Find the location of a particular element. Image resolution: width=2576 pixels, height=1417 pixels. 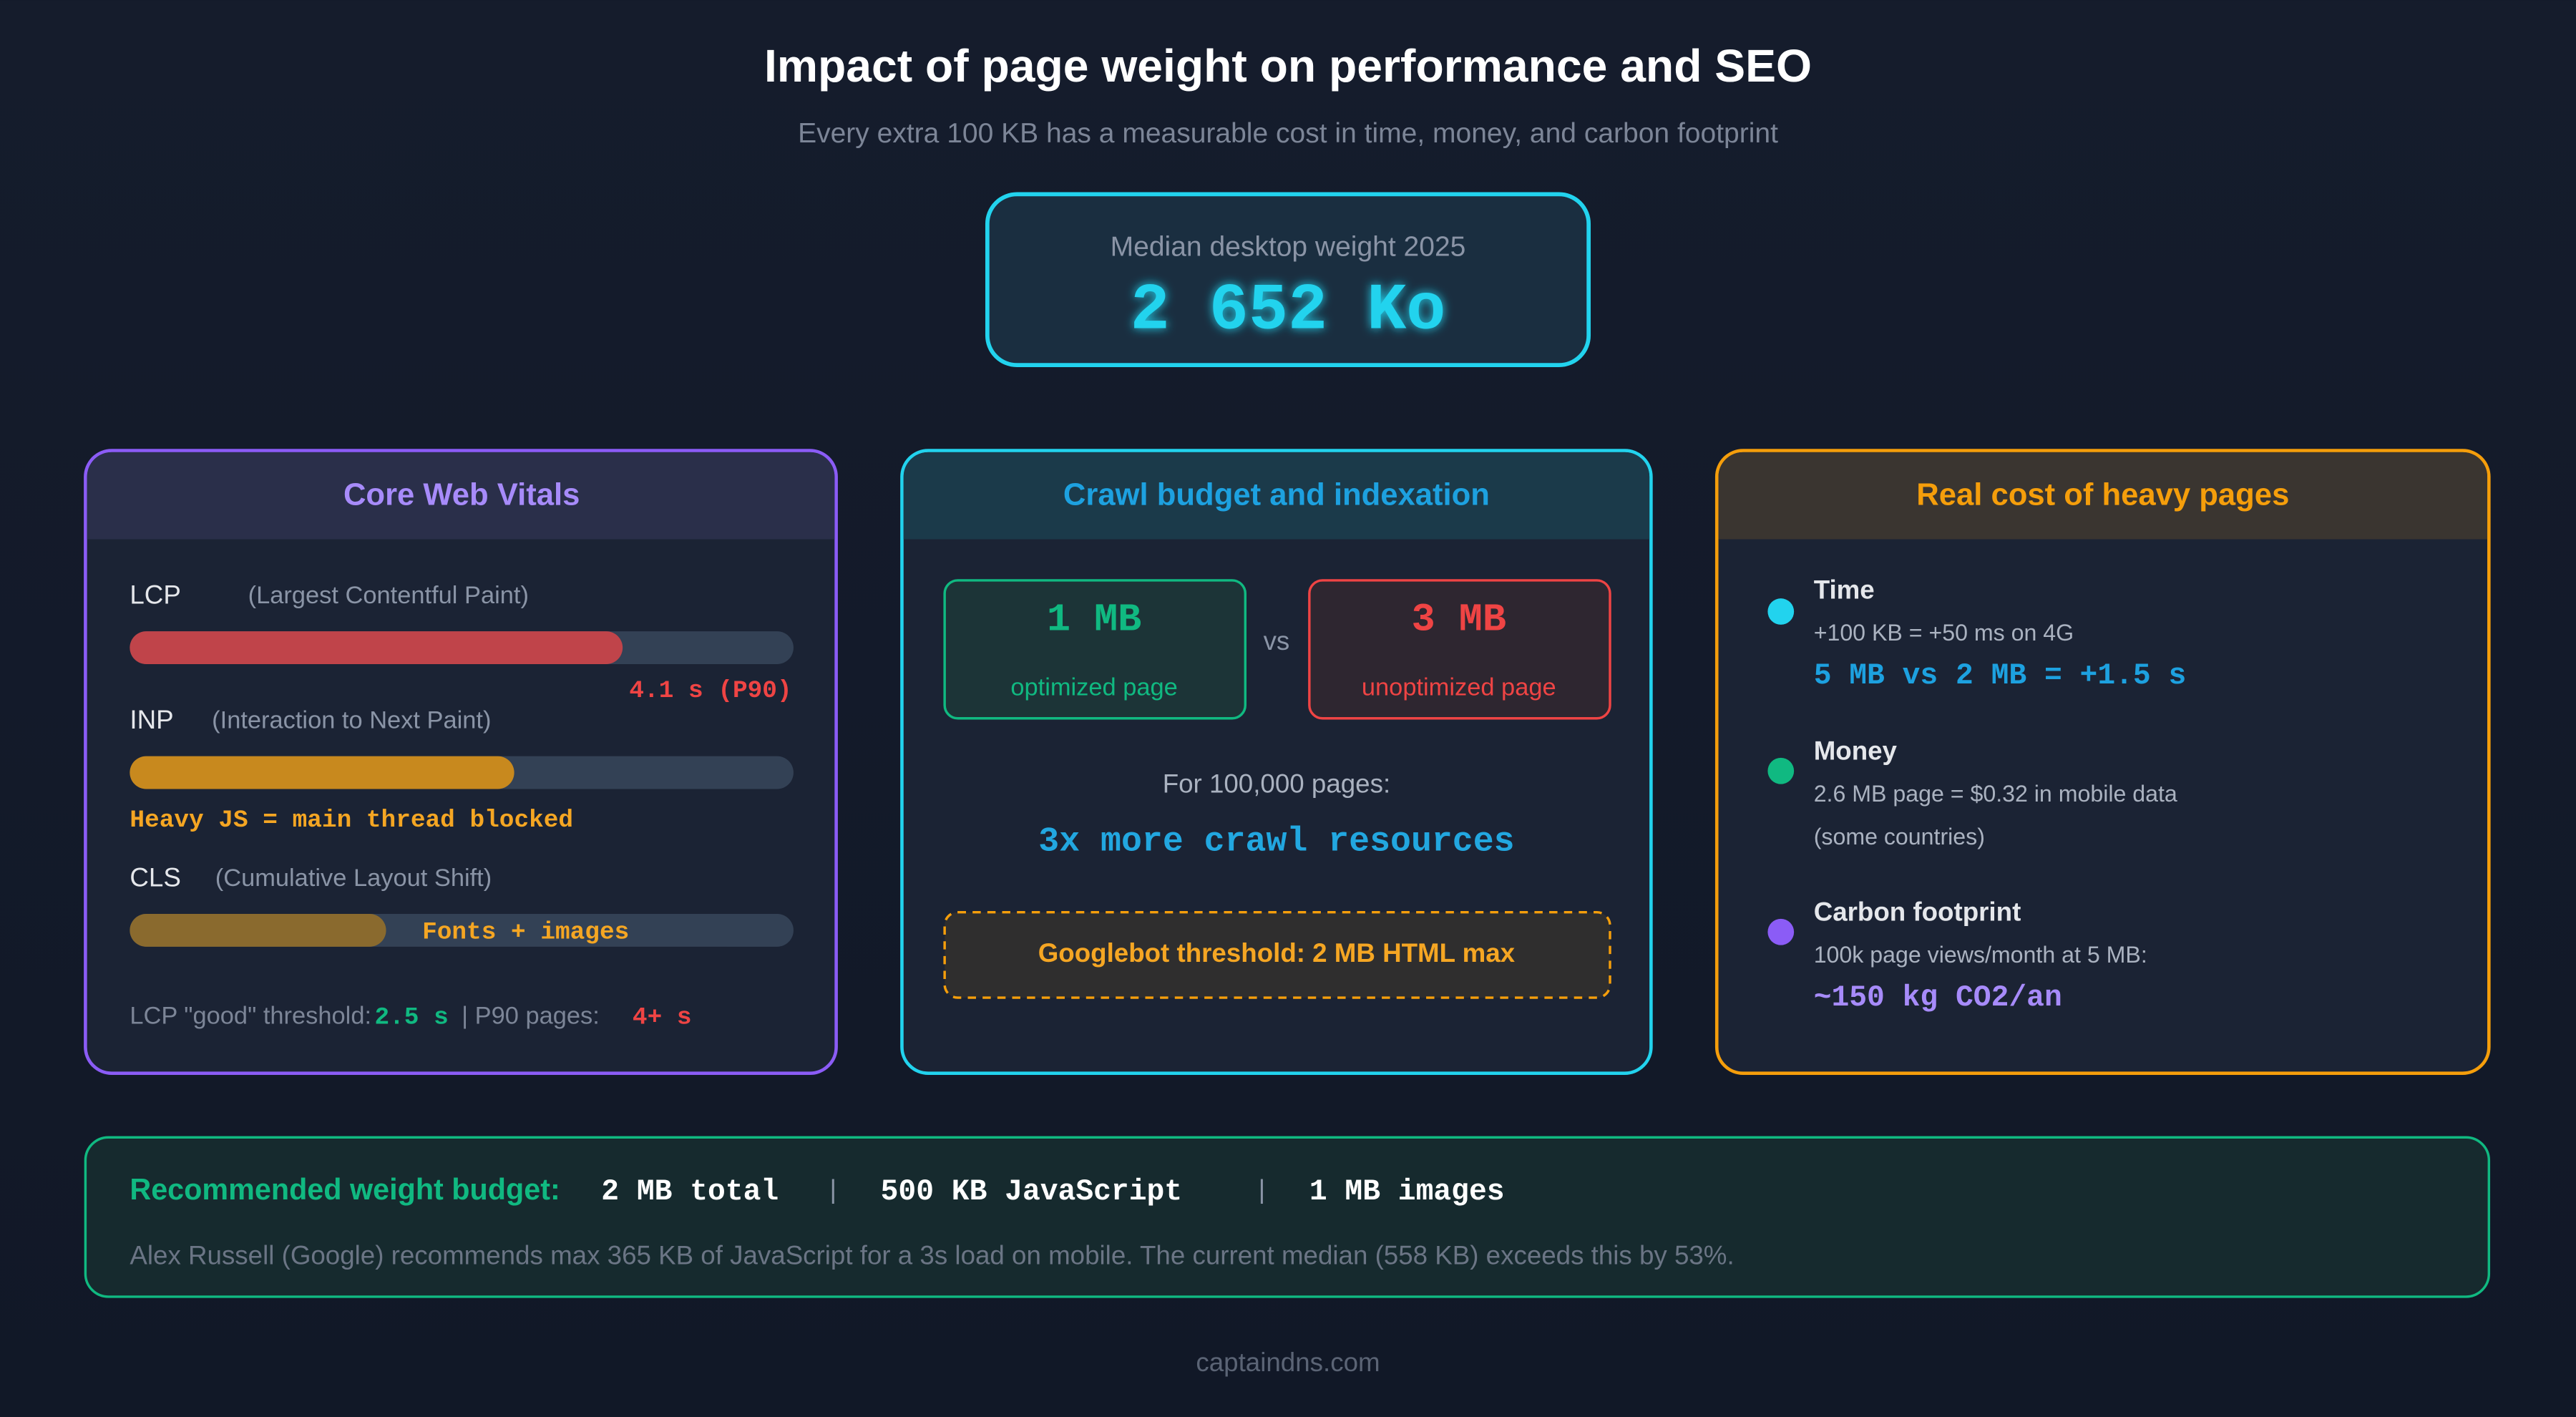

budget-box is located at coordinates (1287, 1217).